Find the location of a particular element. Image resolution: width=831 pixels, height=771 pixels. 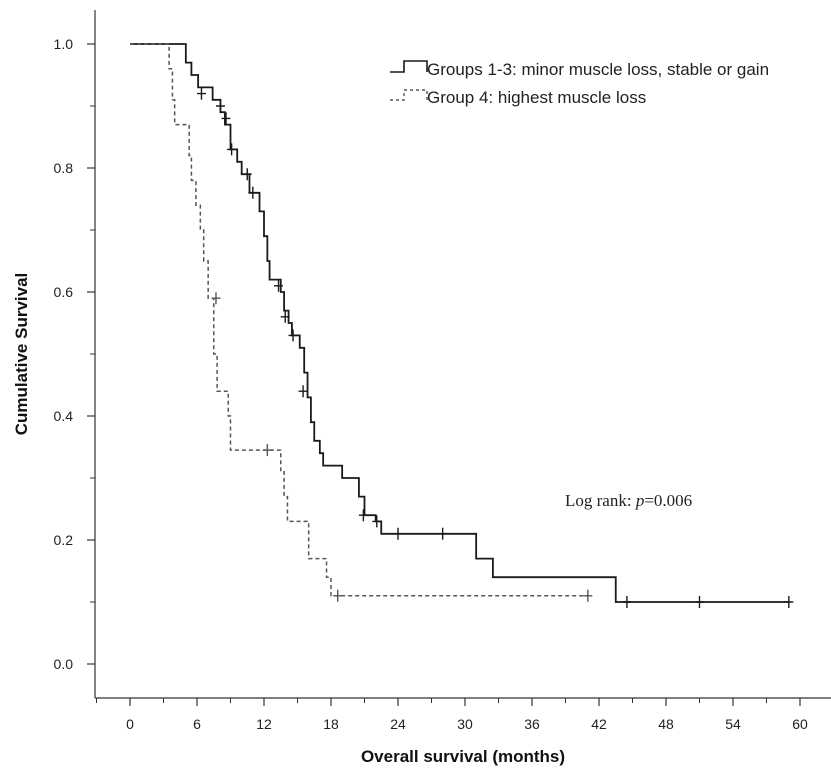

y-tick-label: 1.0 is located at coordinates (64, 44).